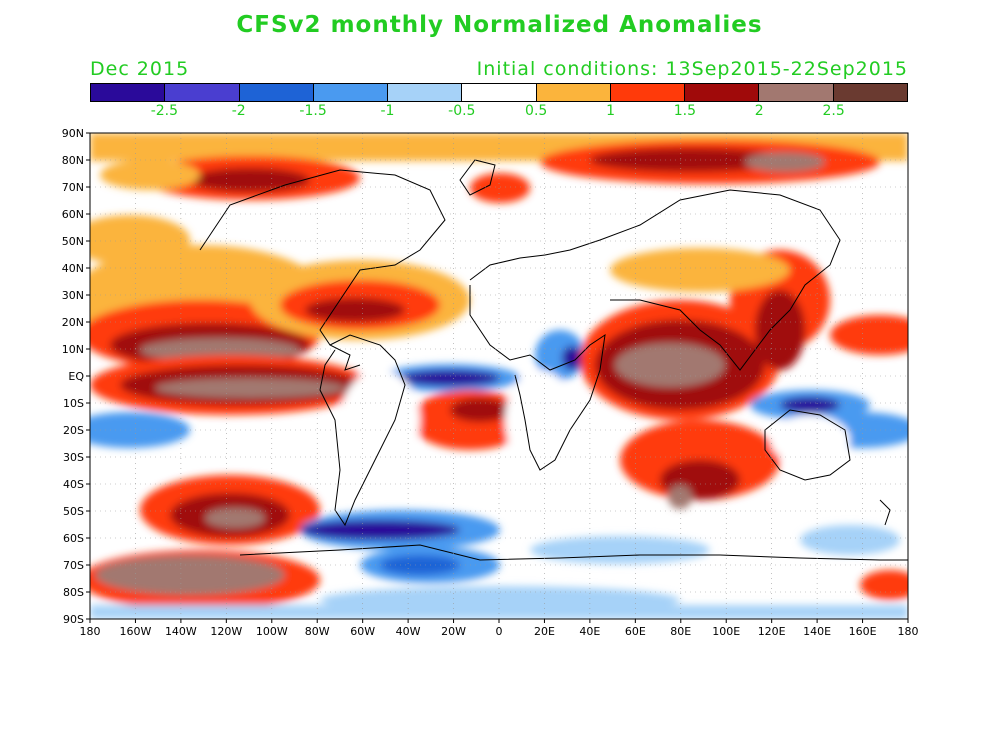 The height and width of the screenshot is (750, 999). Describe the element at coordinates (73, 268) in the screenshot. I see `lat-label: 40N` at that location.